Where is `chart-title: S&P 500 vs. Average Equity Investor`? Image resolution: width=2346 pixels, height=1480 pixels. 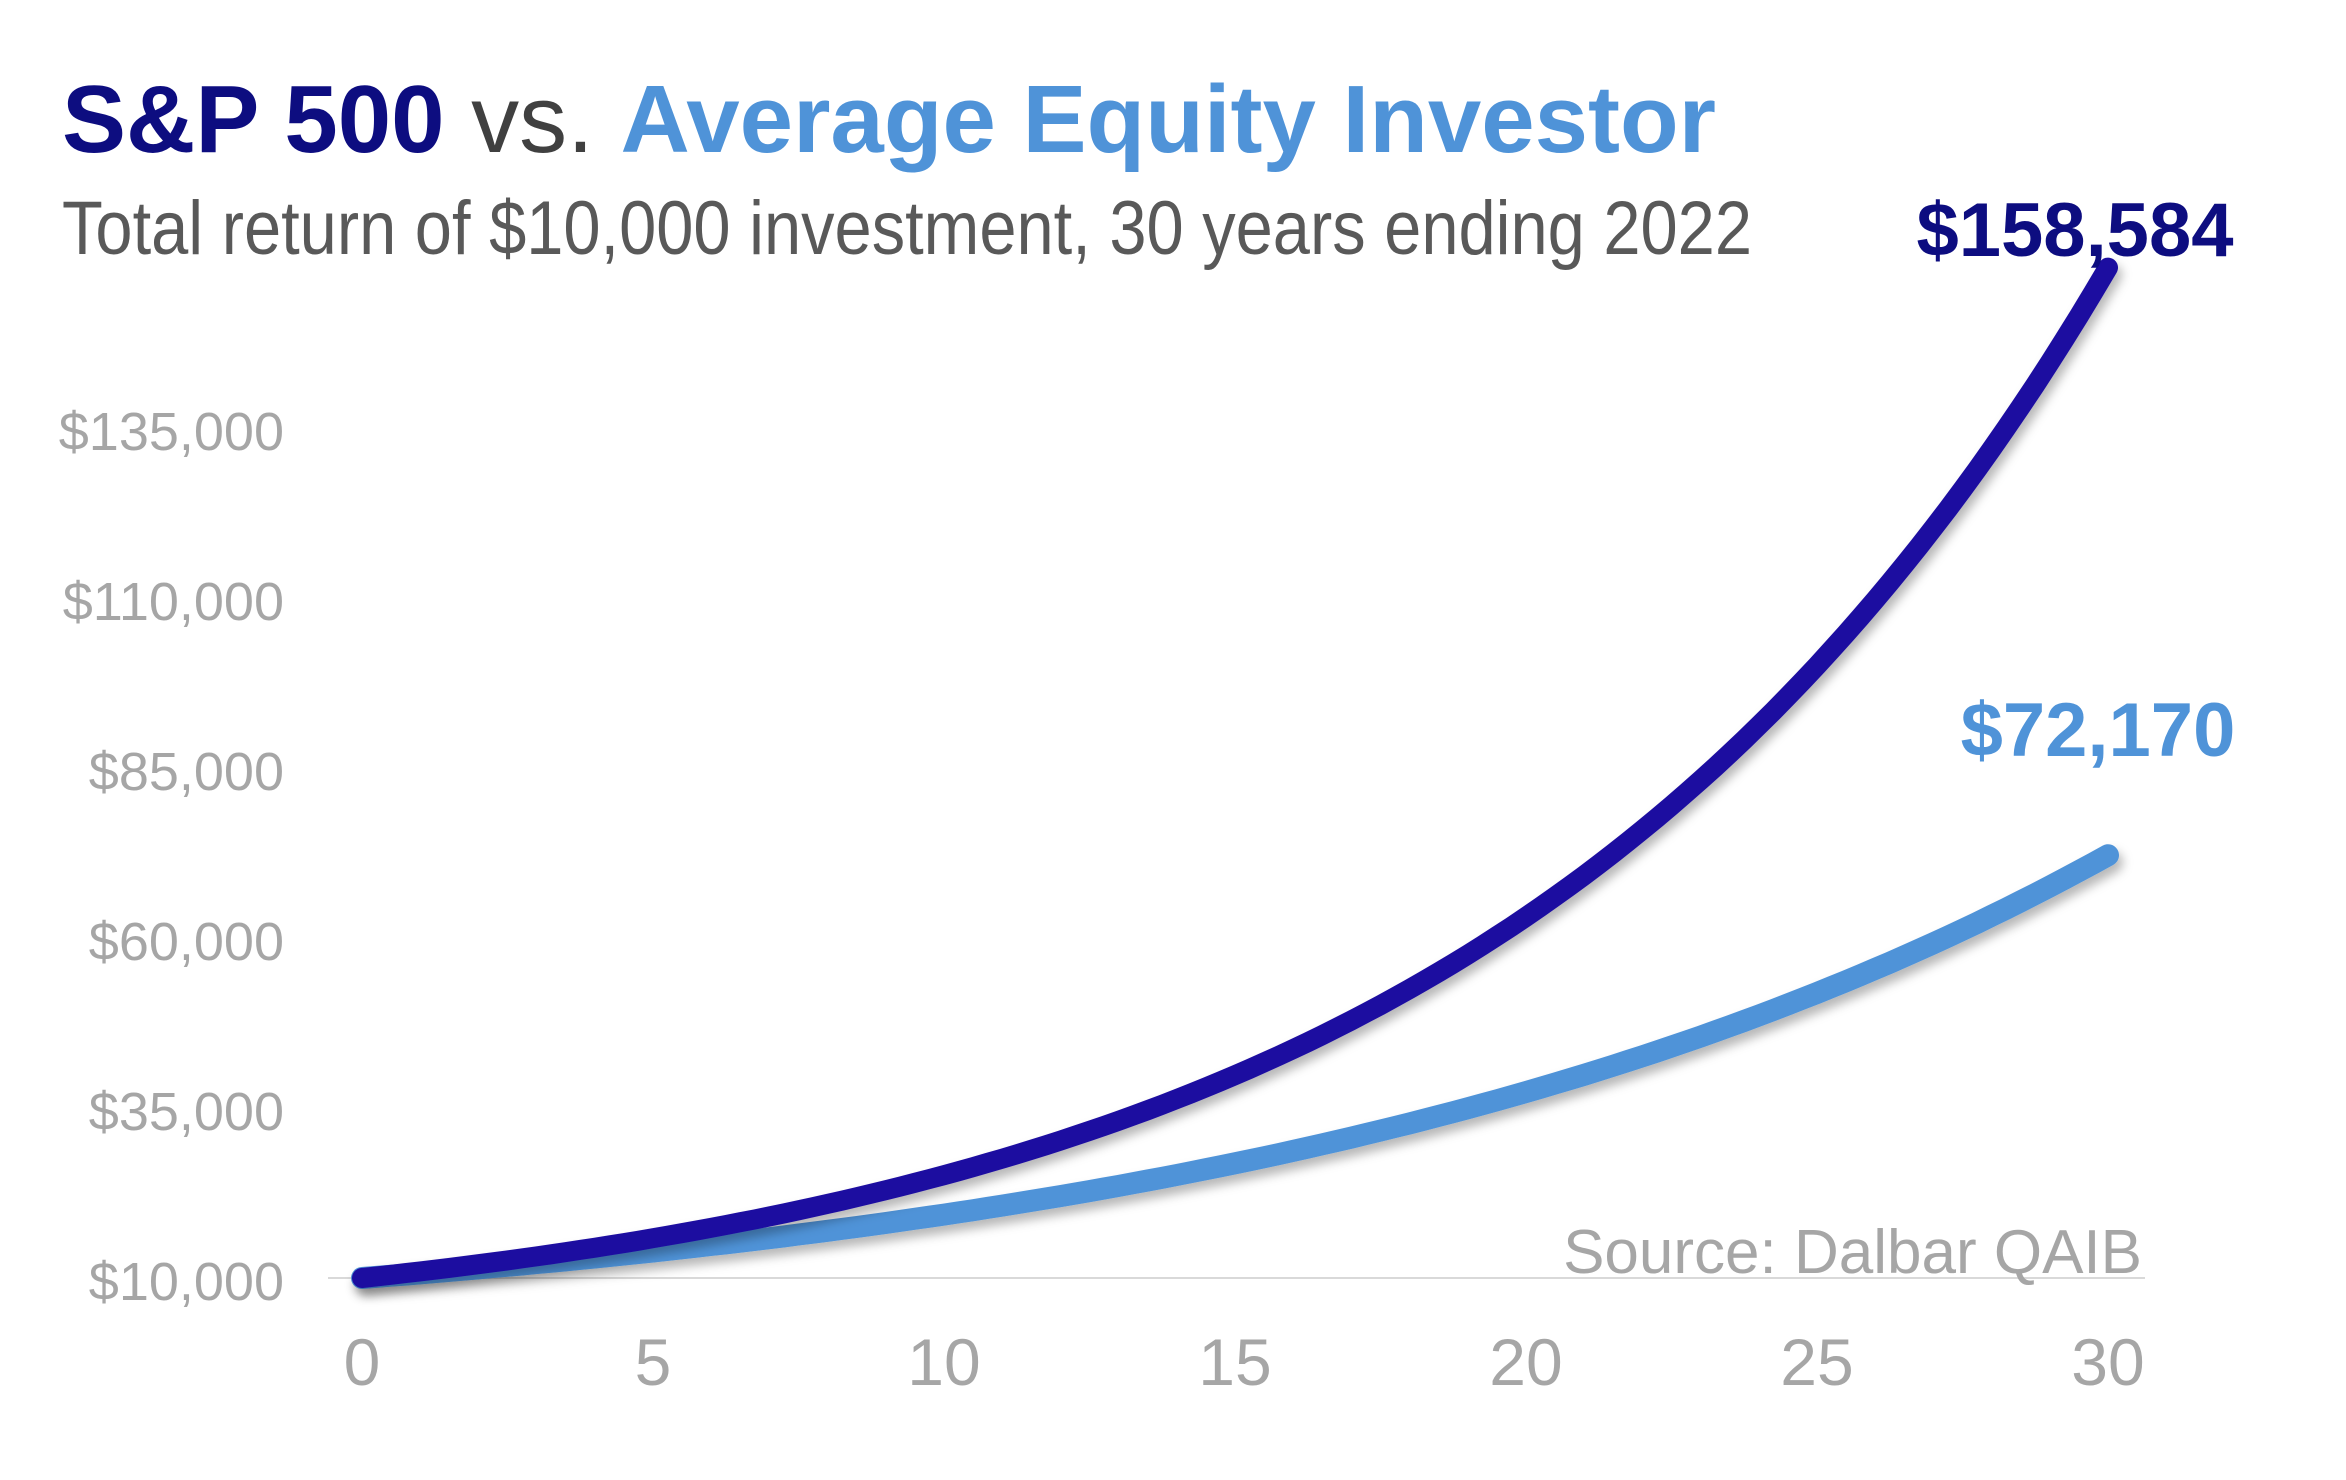
chart-title: S&P 500 vs. Average Equity Investor is located at coordinates (889, 119).